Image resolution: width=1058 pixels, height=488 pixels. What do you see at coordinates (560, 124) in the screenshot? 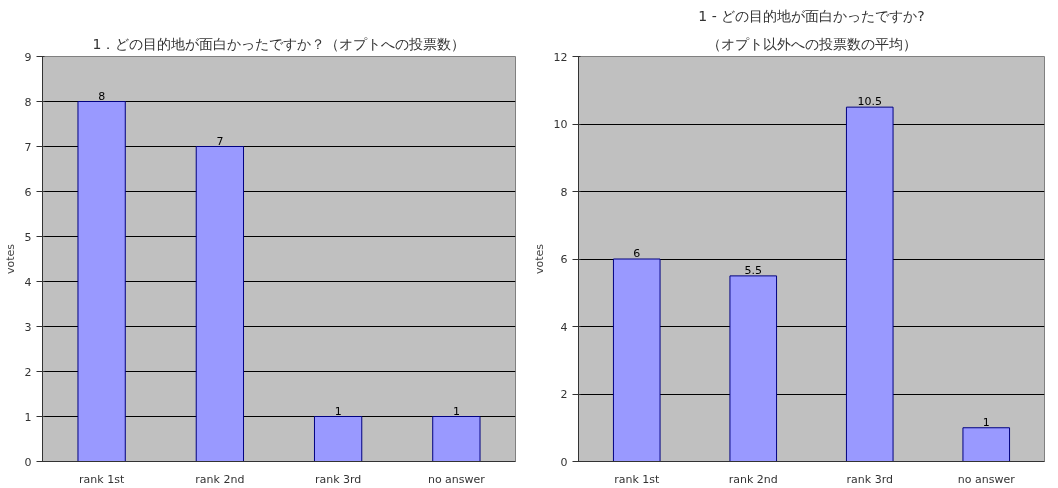
I see `y-tick-label: 10` at bounding box center [560, 124].